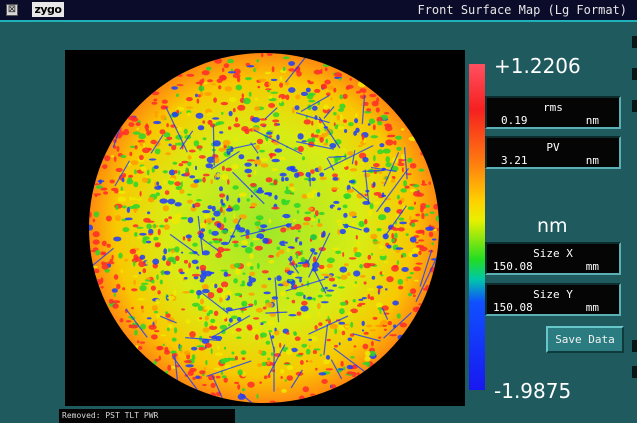  I want to click on size-y-label: Size Y, so click(553, 294).